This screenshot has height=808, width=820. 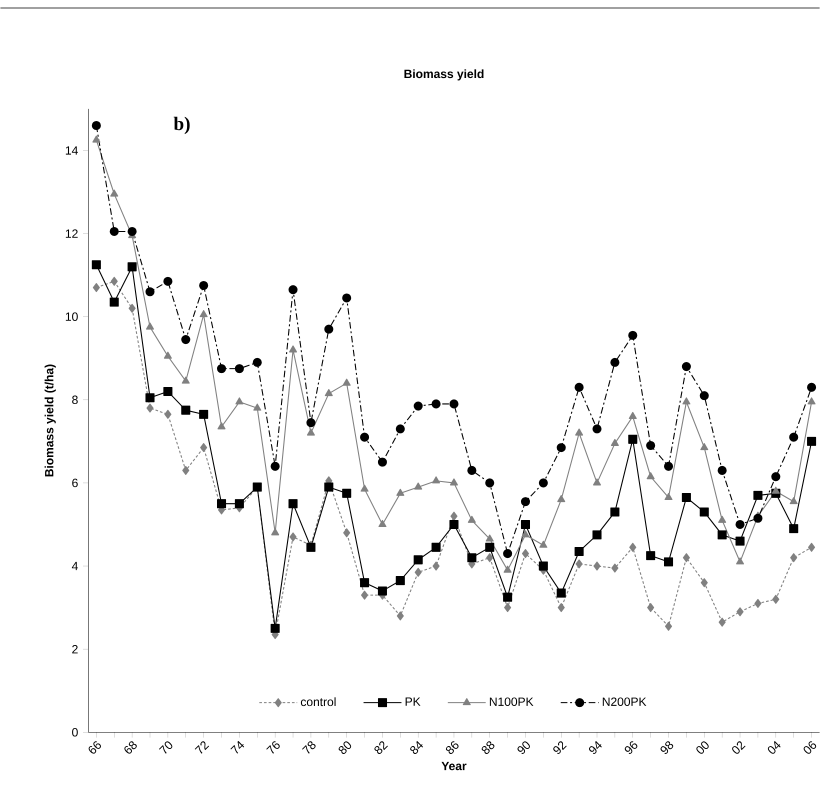 I want to click on x-tick-label: 96, so click(x=631, y=747).